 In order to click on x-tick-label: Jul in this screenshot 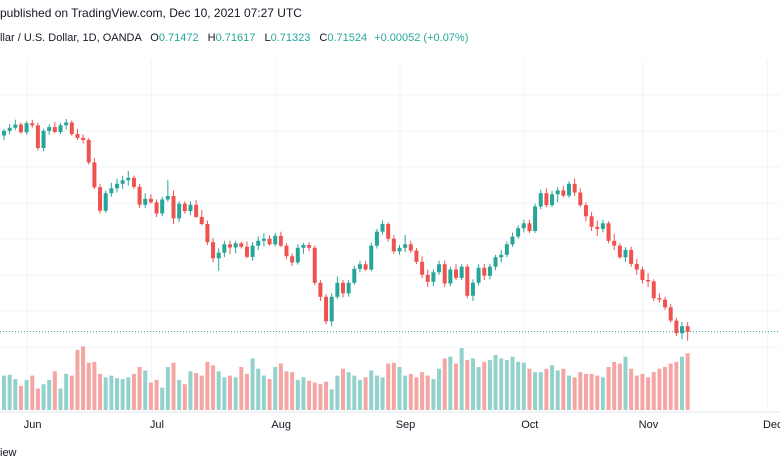, I will do `click(157, 425)`.